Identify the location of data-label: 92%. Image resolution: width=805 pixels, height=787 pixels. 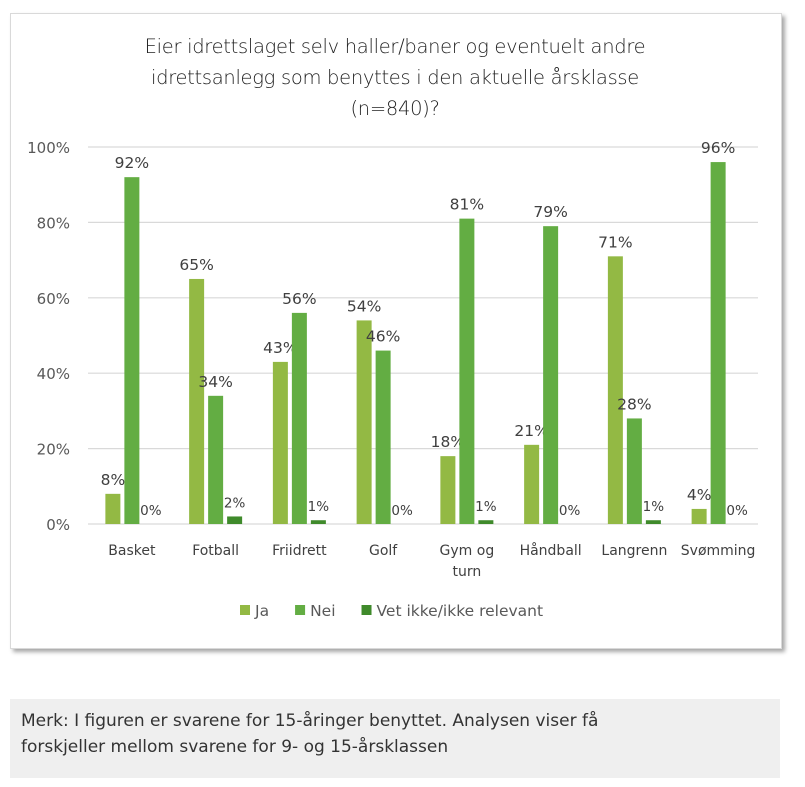
(132, 163).